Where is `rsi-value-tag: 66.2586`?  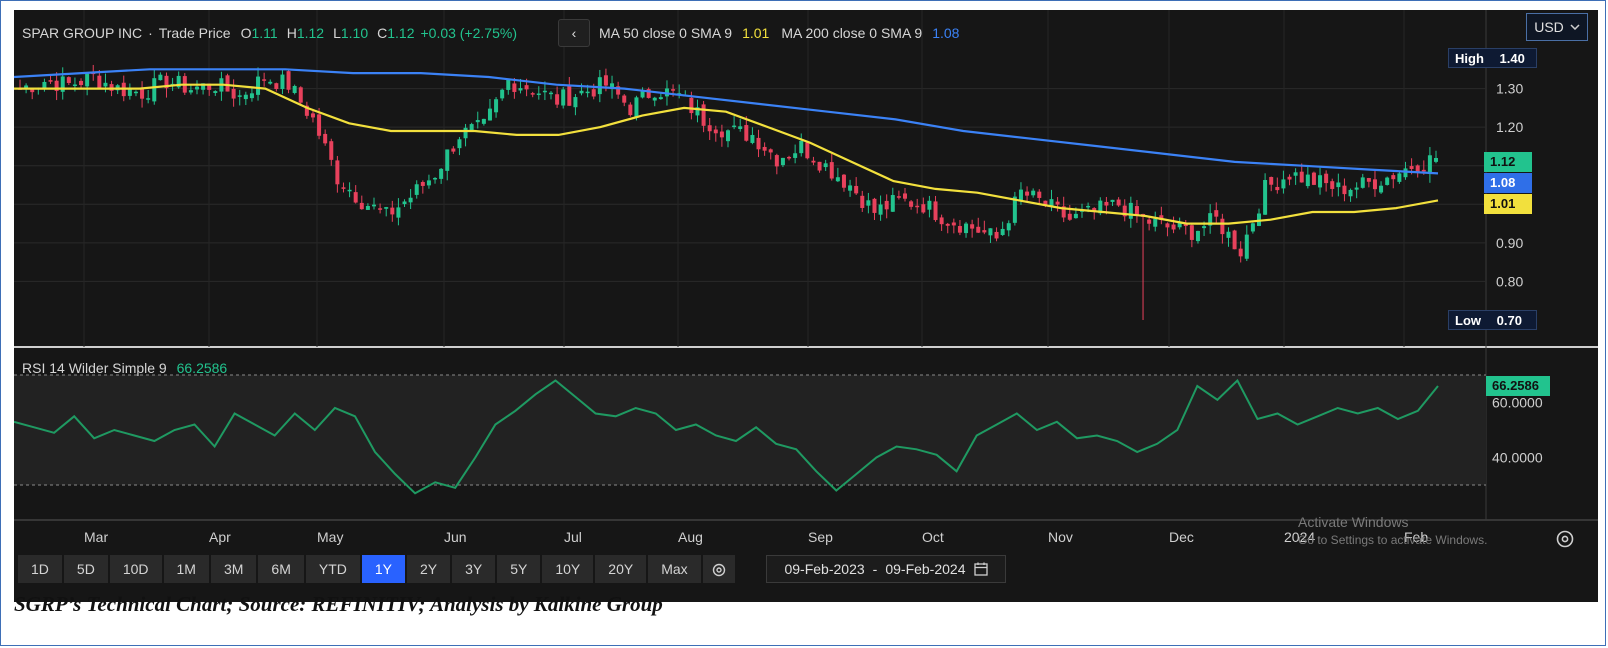
rsi-value-tag: 66.2586 is located at coordinates (1518, 386).